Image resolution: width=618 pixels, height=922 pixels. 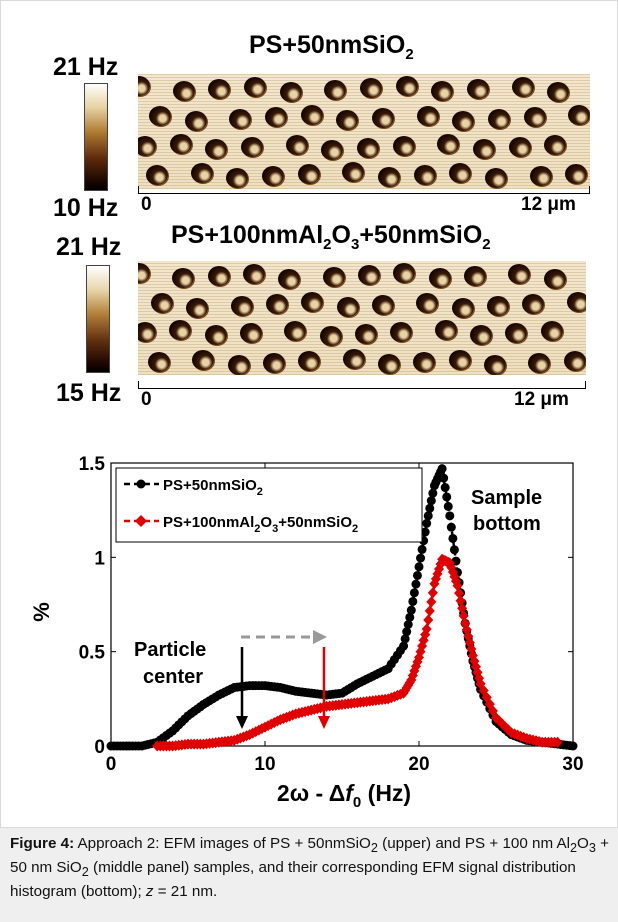 What do you see at coordinates (89, 247) in the screenshot?
I see `middle-colorbar-max-label: 21 Hz` at bounding box center [89, 247].